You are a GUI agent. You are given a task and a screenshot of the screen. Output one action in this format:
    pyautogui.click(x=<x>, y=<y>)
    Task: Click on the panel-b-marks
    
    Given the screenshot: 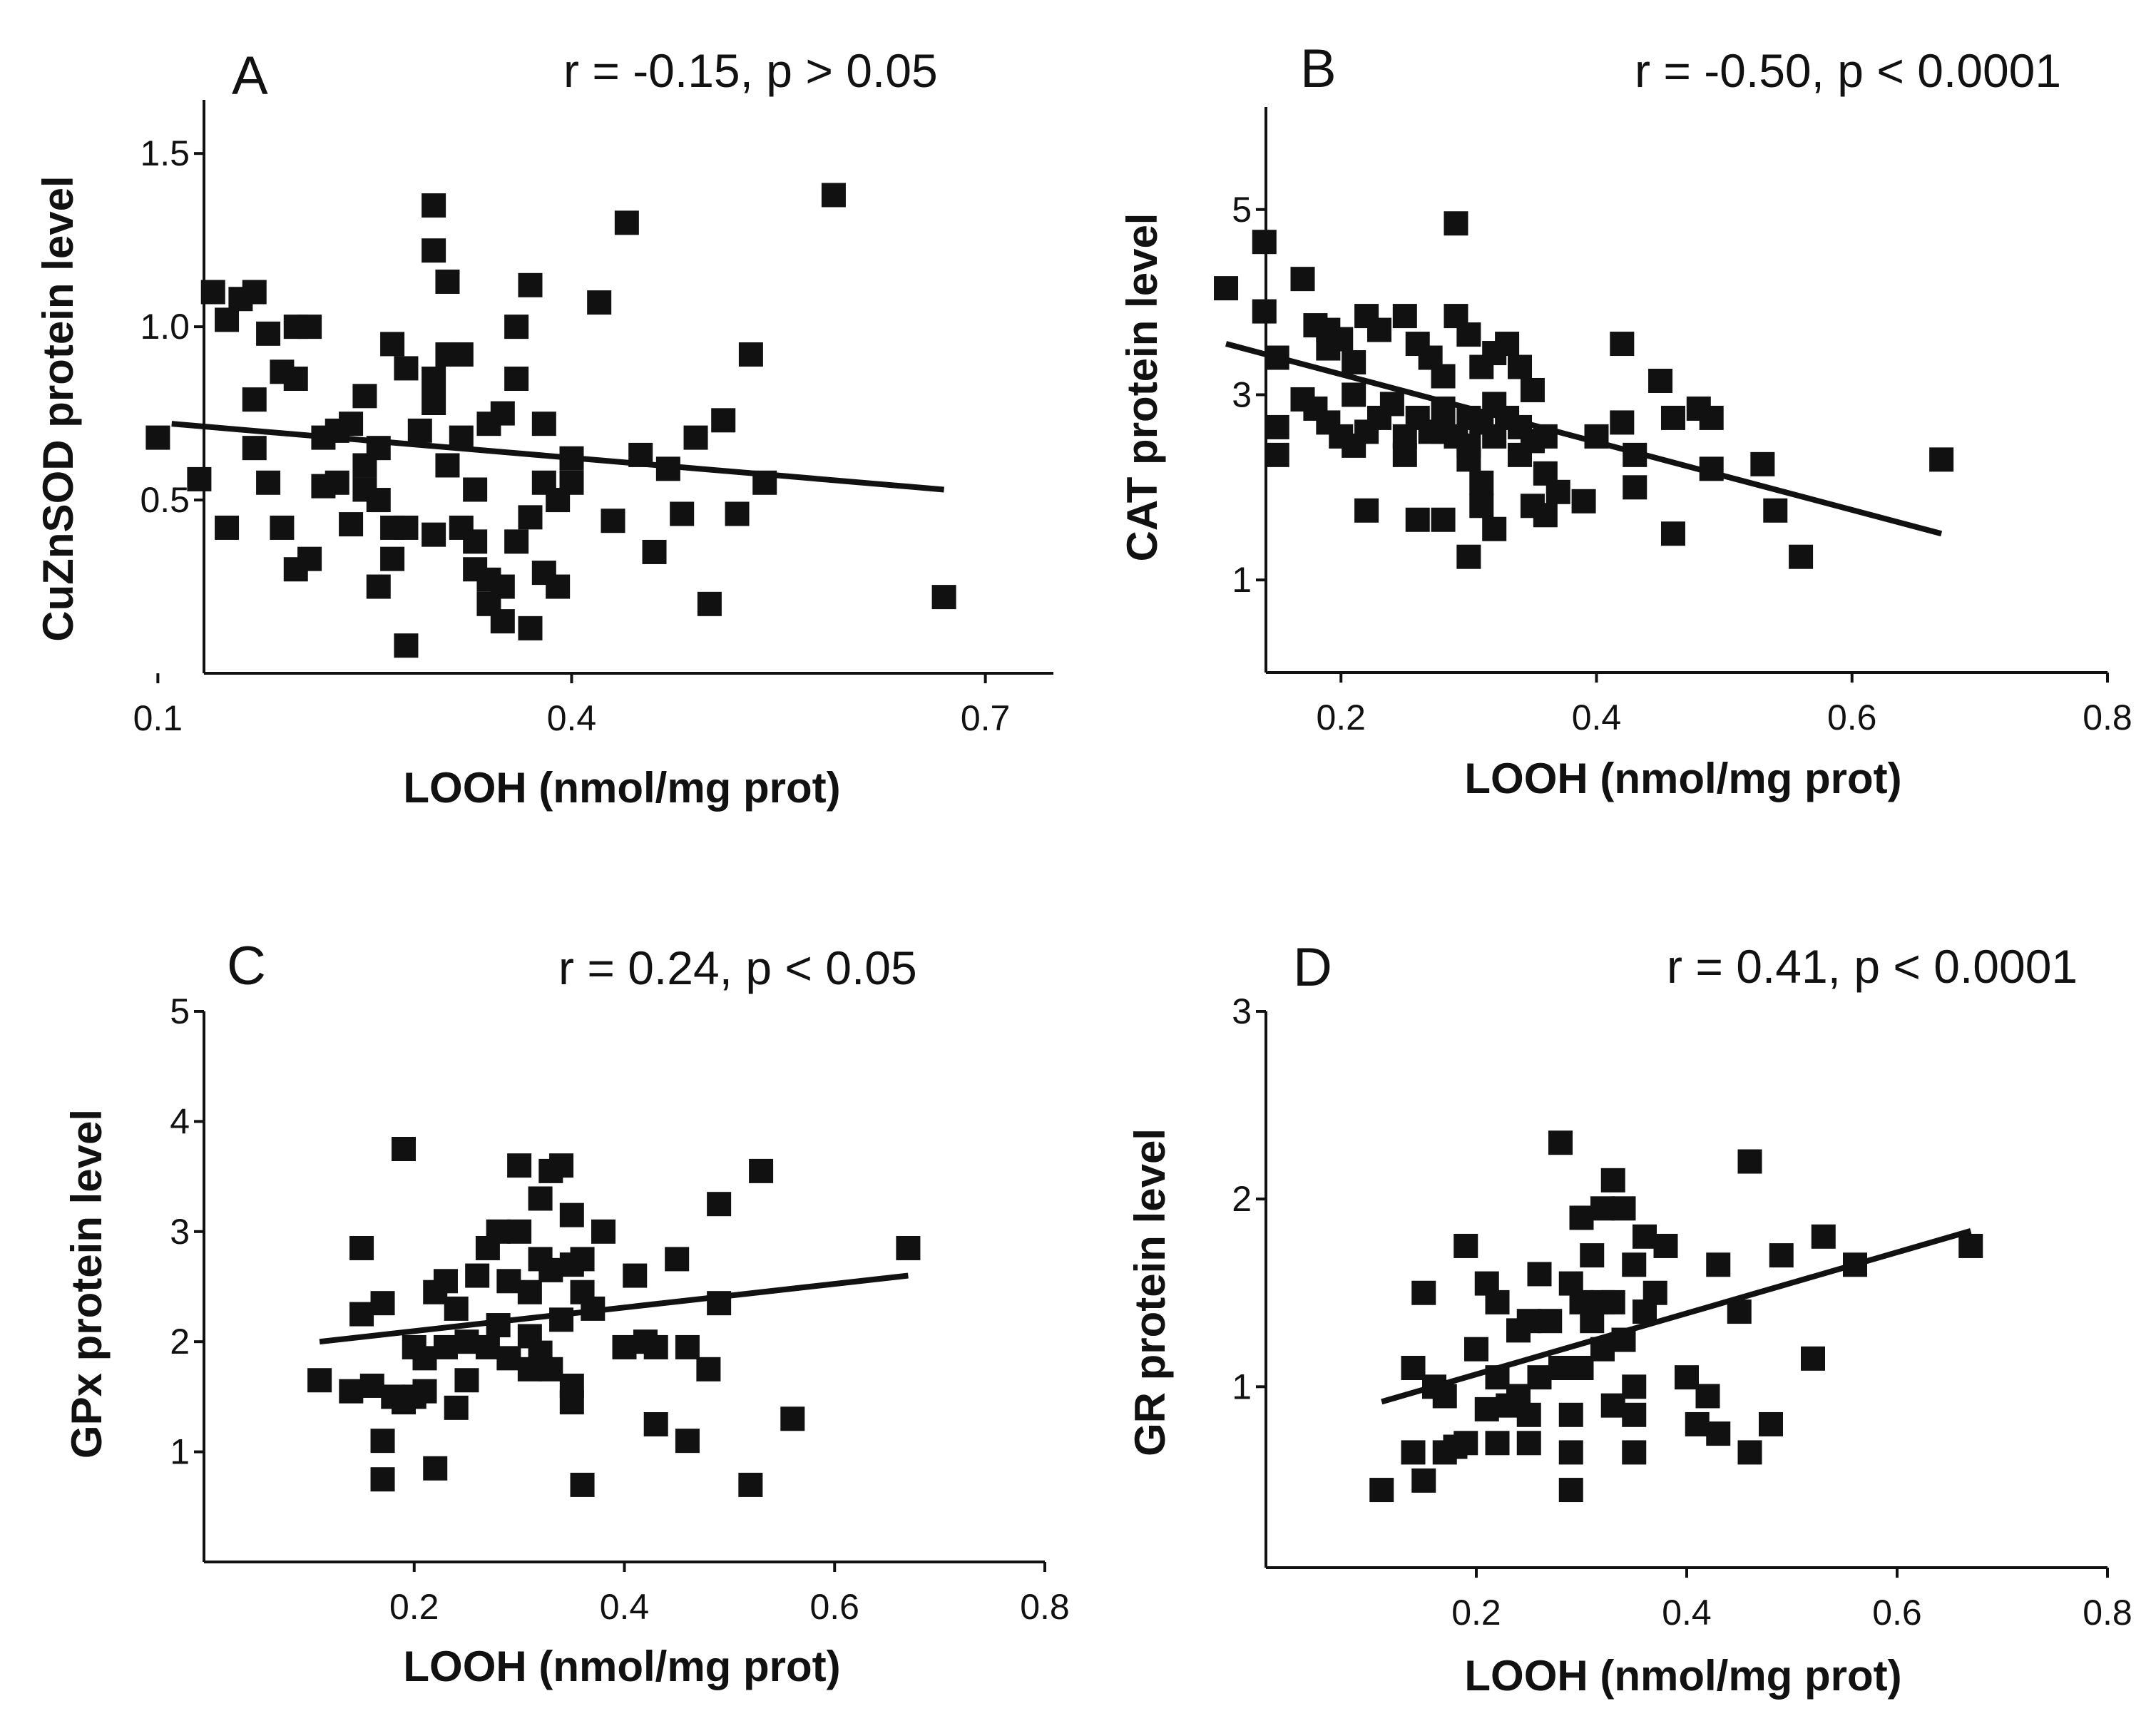 What is the action you would take?
    pyautogui.click(x=1584, y=390)
    